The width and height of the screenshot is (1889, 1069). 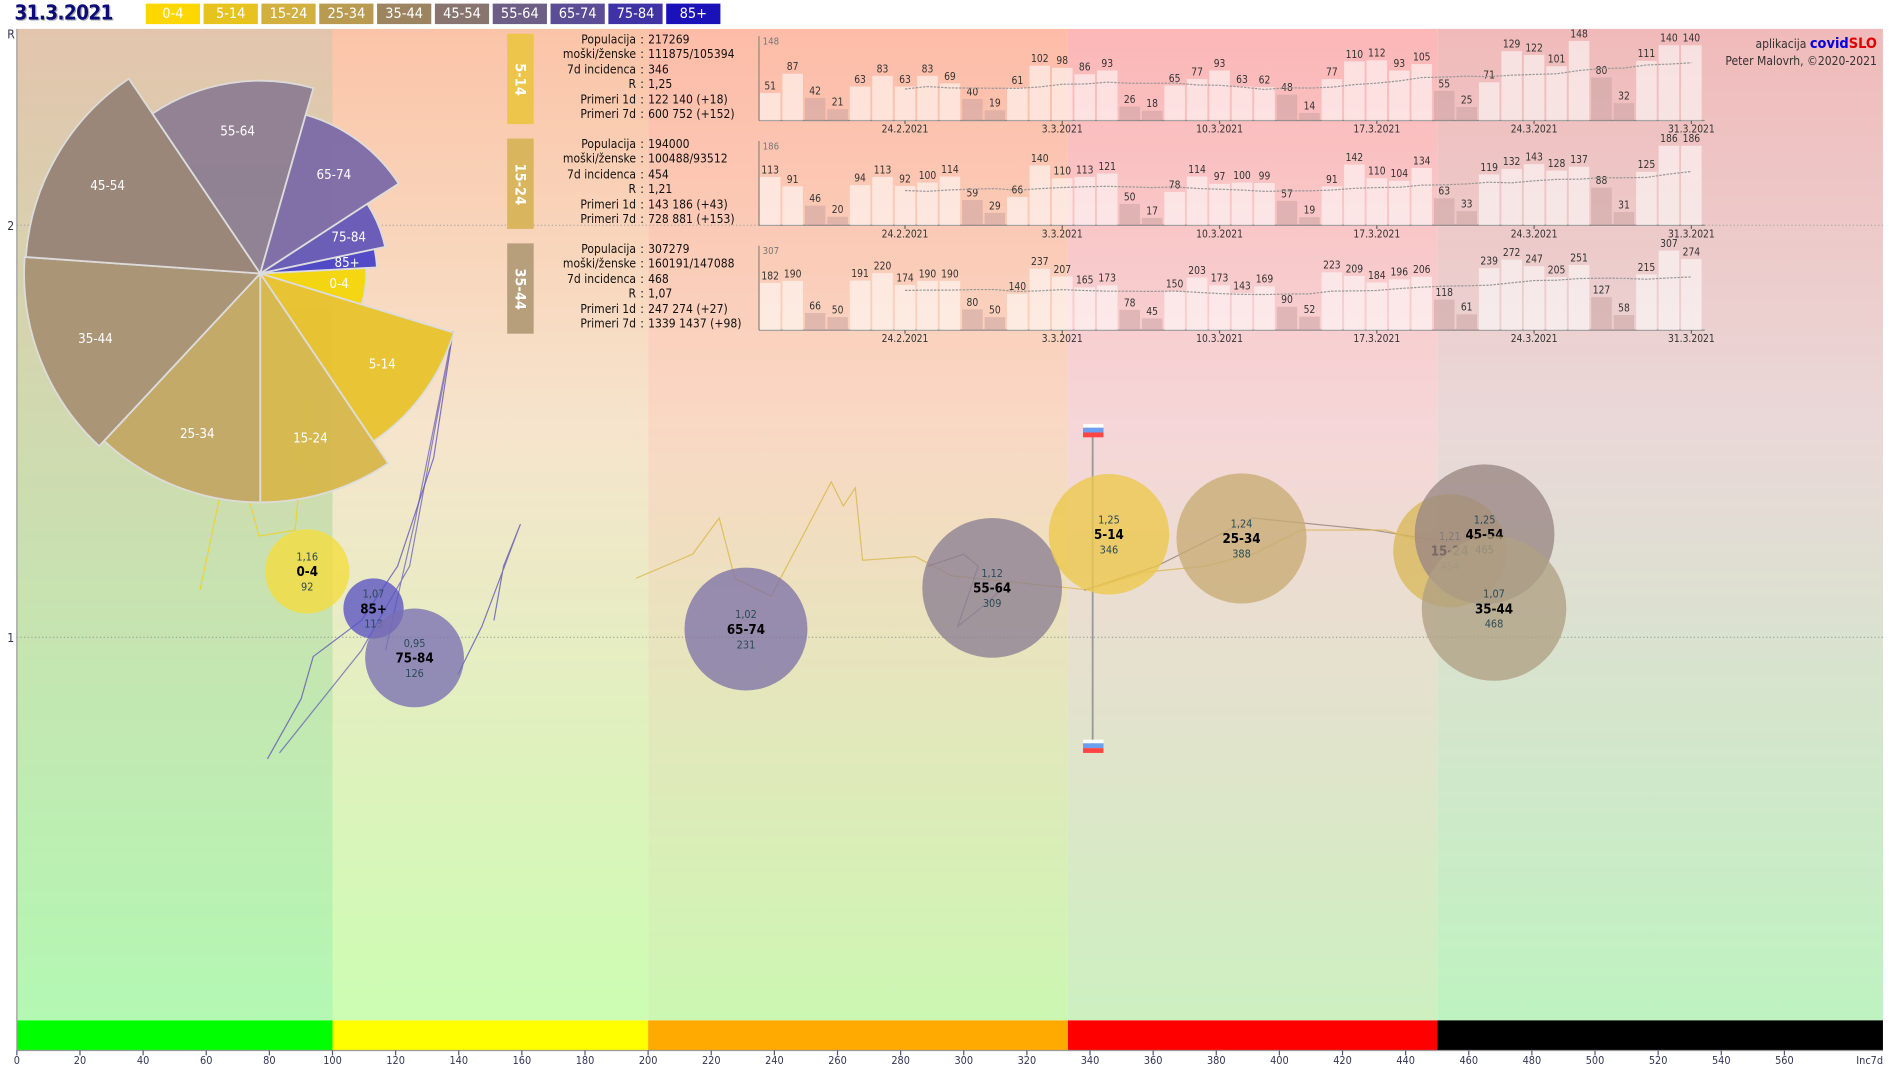 I want to click on panel-row: Primeri 1d:247 274 (+27), so click(x=638, y=310).